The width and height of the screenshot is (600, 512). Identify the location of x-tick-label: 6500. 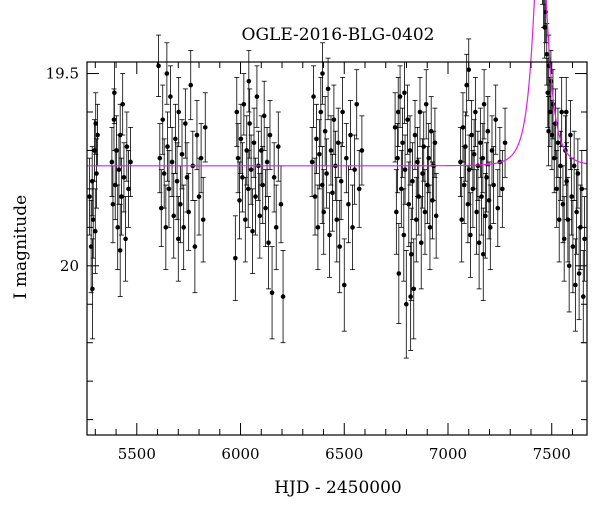
(344, 454).